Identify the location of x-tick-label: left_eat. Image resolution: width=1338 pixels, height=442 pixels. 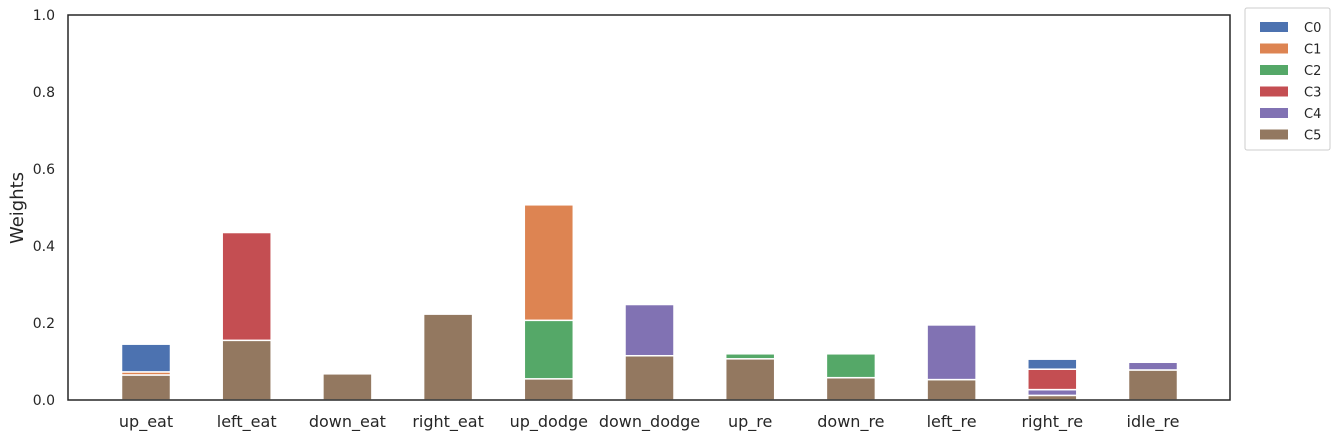
(247, 422).